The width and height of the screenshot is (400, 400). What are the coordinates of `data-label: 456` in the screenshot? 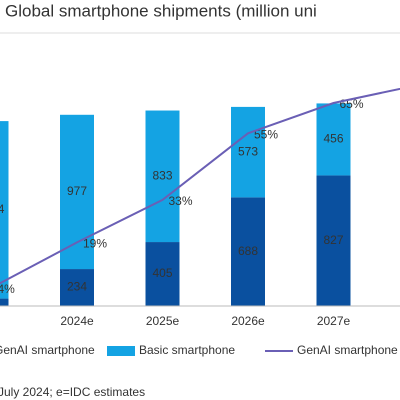 It's located at (333, 139).